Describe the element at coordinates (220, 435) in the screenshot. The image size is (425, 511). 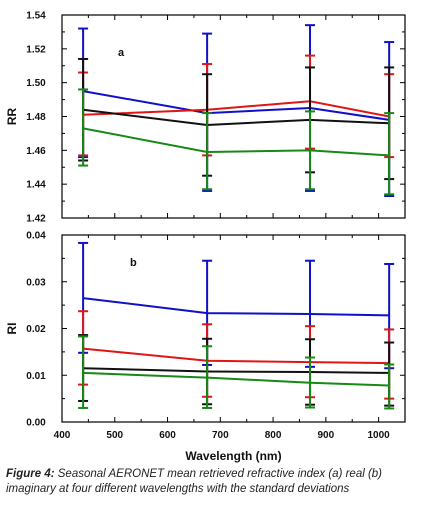
I see `x-tick-label: 700` at that location.